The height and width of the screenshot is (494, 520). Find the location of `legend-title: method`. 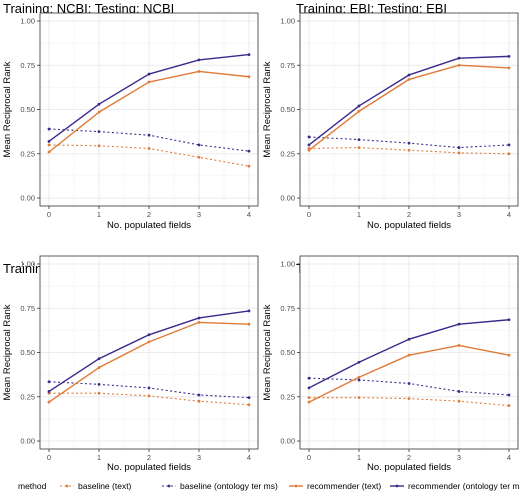

legend-title: method is located at coordinates (32, 486).